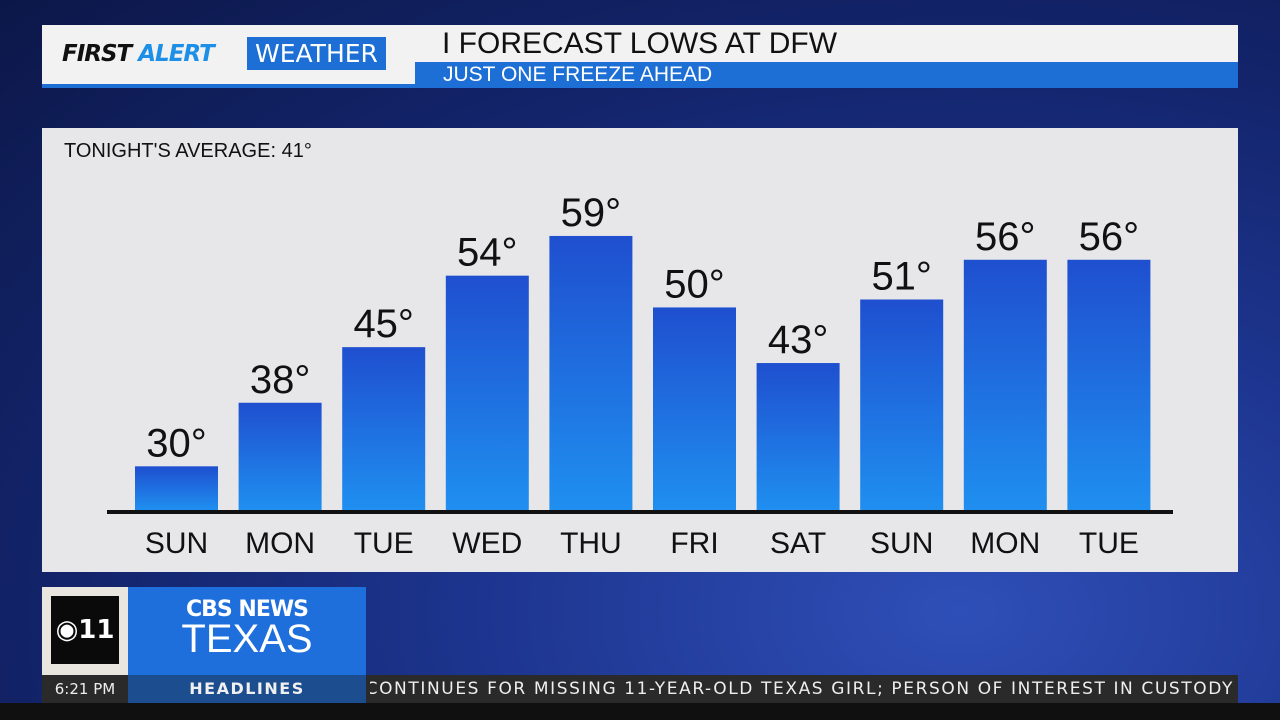 This screenshot has width=1280, height=720. What do you see at coordinates (640, 711) in the screenshot?
I see `bottom-bar` at bounding box center [640, 711].